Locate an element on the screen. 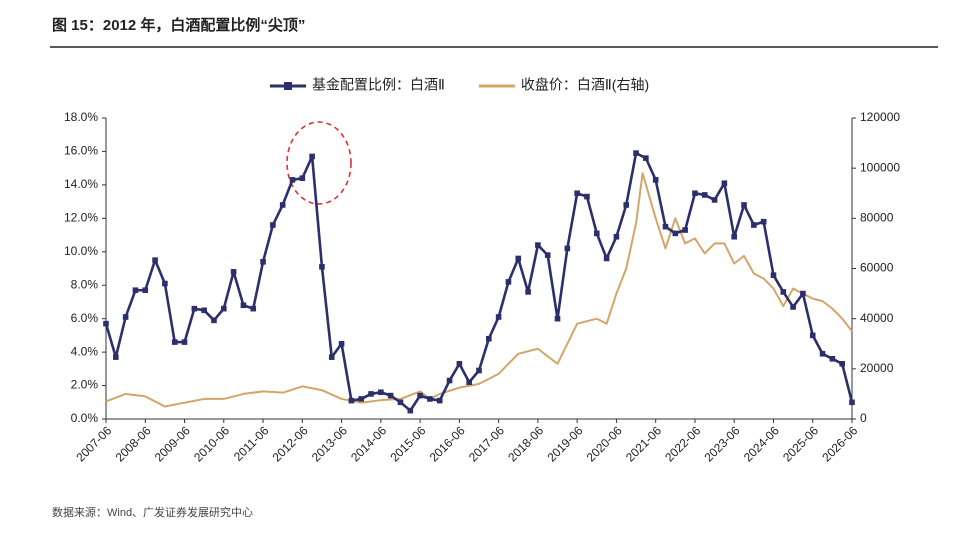 Image resolution: width=960 pixels, height=550 pixels. legend-label: 基金配置比例：白酒Ⅱ is located at coordinates (378, 85).